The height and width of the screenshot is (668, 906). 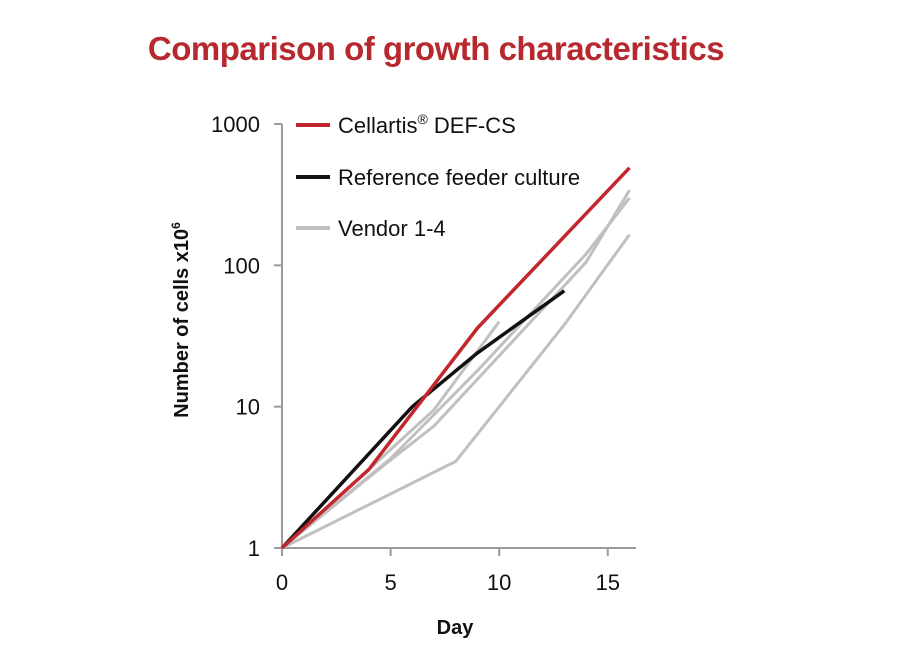 I want to click on legend-registered-mark: ®, so click(x=422, y=119).